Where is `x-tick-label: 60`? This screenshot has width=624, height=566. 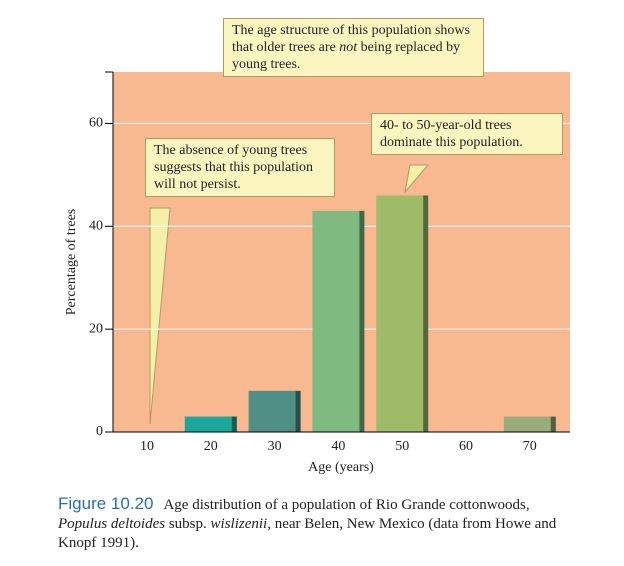
x-tick-label: 60 is located at coordinates (466, 446).